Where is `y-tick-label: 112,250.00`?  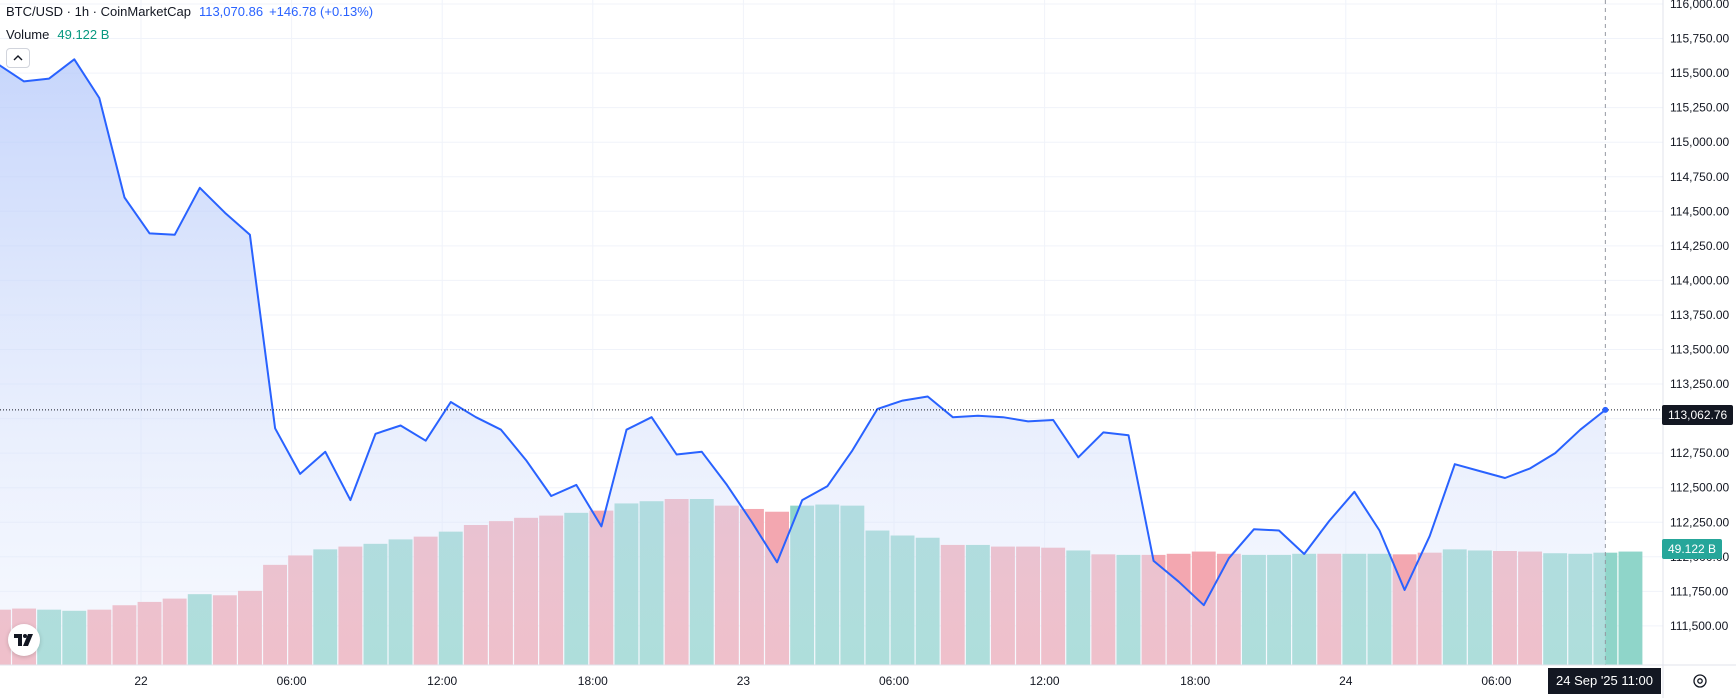
y-tick-label: 112,250.00 is located at coordinates (1699, 522).